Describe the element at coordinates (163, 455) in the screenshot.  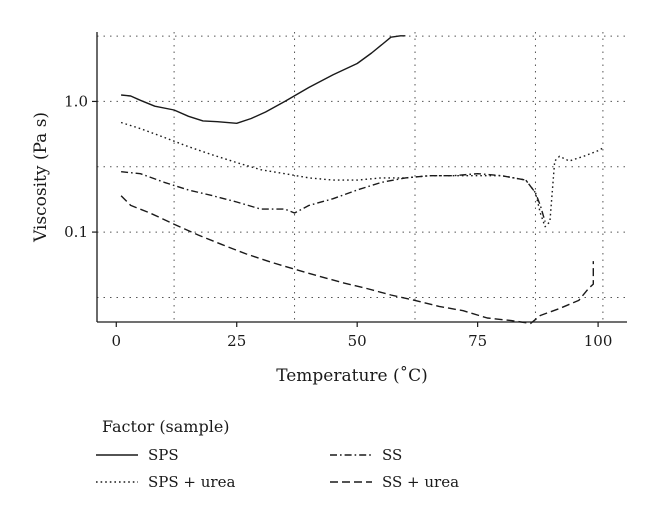
I see `legend-label-sps: SPS` at that location.